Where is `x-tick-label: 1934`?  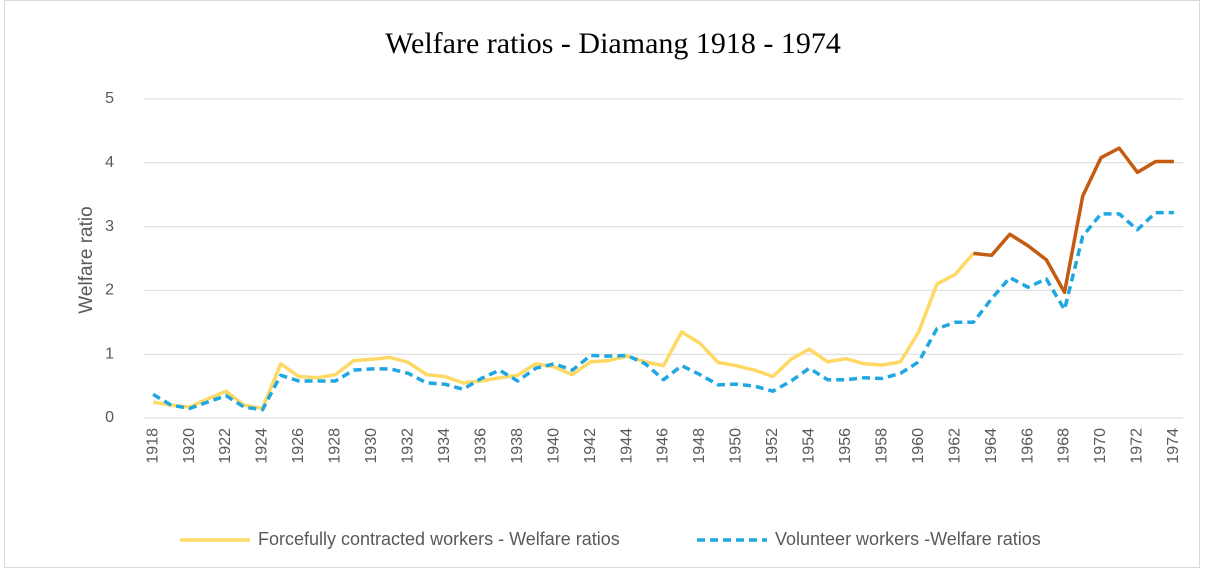
x-tick-label: 1934 is located at coordinates (444, 446).